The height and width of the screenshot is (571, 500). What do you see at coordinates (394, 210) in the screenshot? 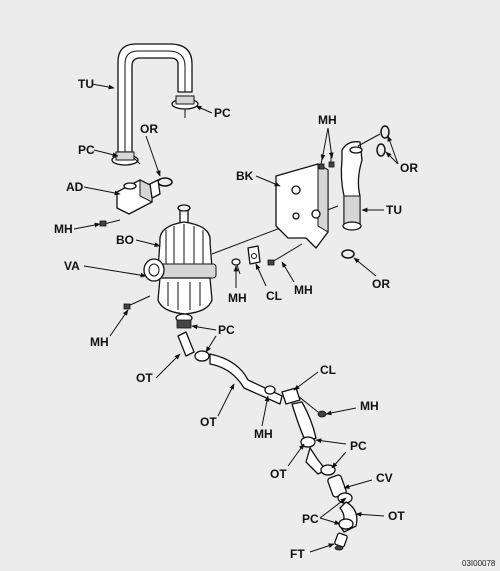
I see `label-tu-right: TU` at bounding box center [394, 210].